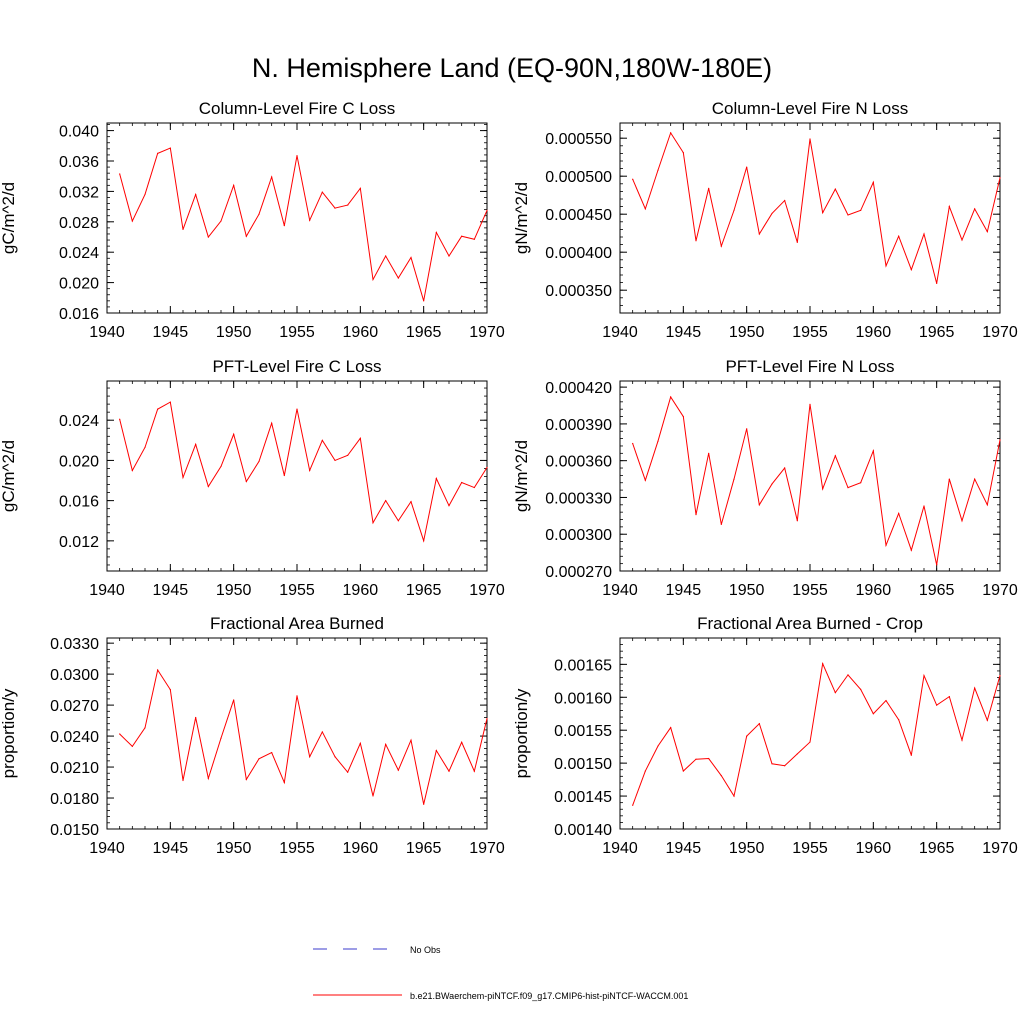 The width and height of the screenshot is (1024, 1024). What do you see at coordinates (578, 177) in the screenshot?
I see `y-tick-label: 0.000500` at bounding box center [578, 177].